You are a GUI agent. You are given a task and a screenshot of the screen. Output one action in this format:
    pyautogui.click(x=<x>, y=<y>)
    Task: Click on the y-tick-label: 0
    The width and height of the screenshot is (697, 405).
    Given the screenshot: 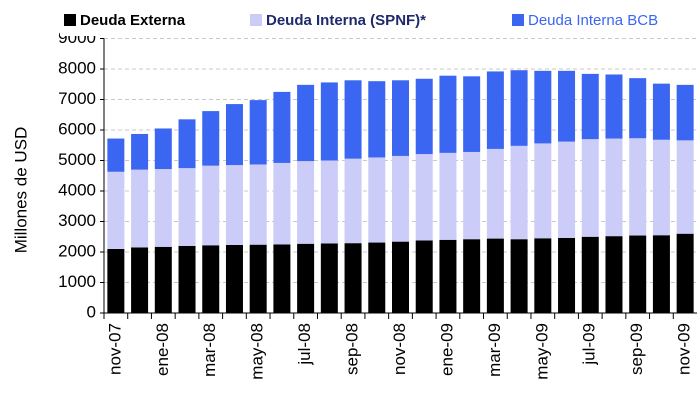 What is the action you would take?
    pyautogui.click(x=91, y=311)
    